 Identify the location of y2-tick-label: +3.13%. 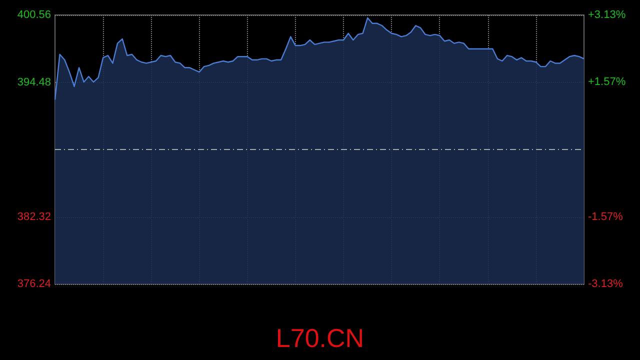
(607, 15).